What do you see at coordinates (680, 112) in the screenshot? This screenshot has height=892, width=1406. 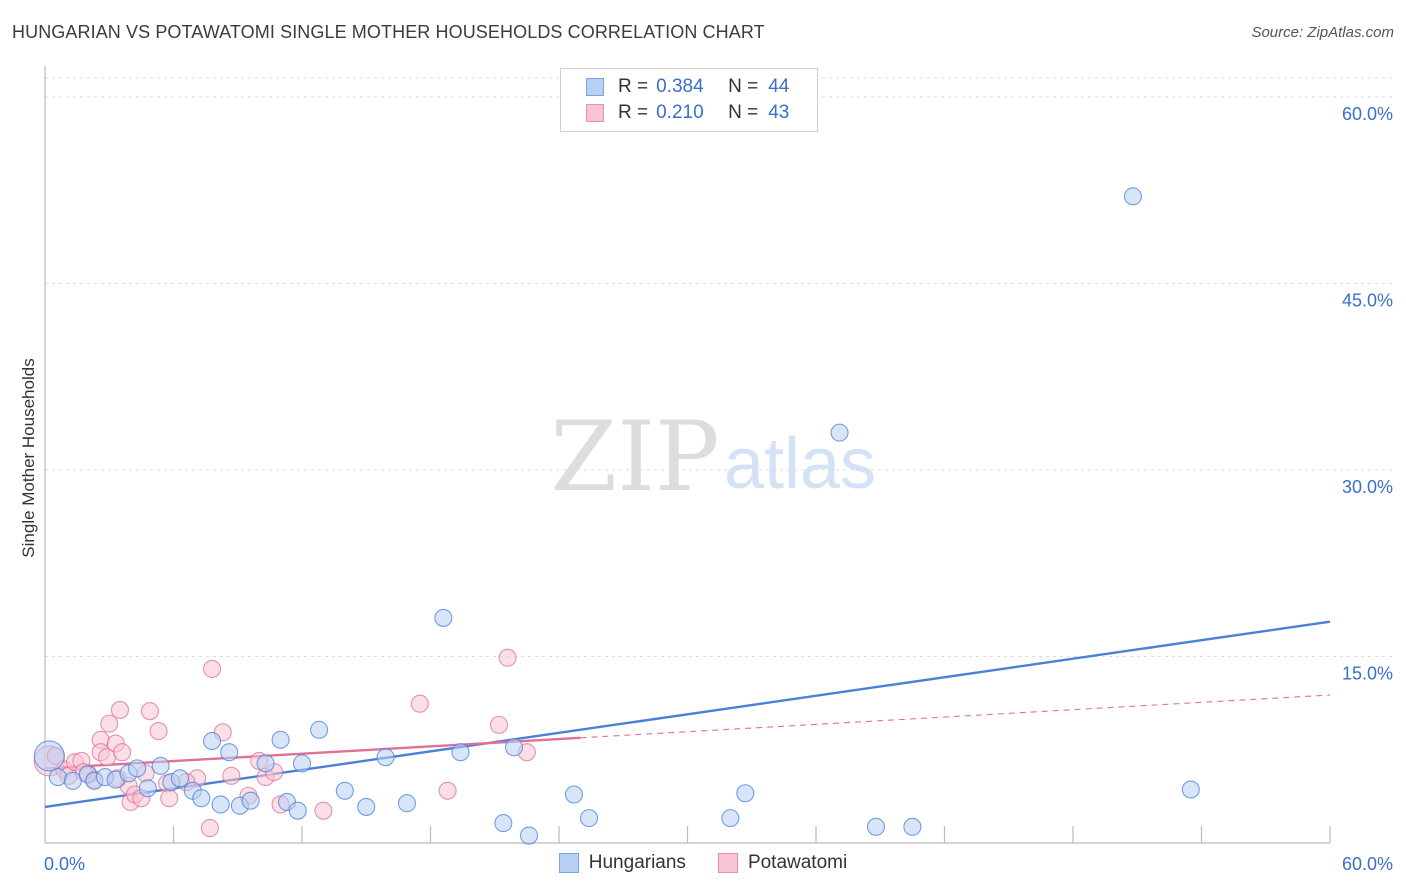 I see `r-value: 0.210` at bounding box center [680, 112].